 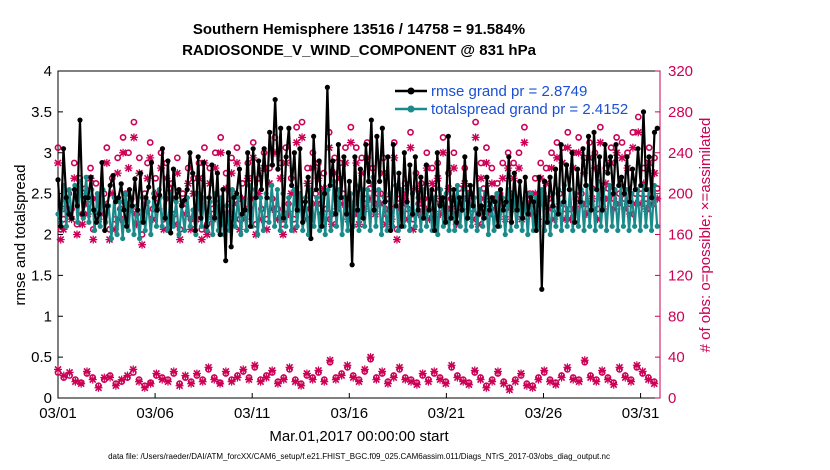 What do you see at coordinates (41, 112) in the screenshot?
I see `left-tick-label: 3.5` at bounding box center [41, 112].